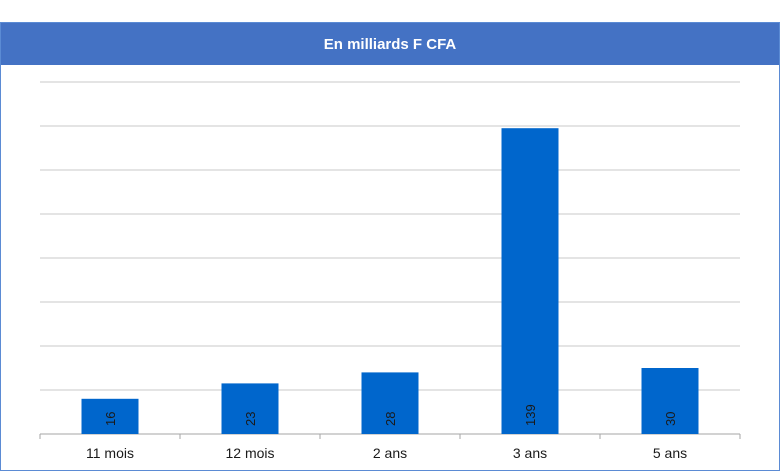 The height and width of the screenshot is (471, 780). Describe the element at coordinates (110, 419) in the screenshot. I see `data-label: 16` at that location.